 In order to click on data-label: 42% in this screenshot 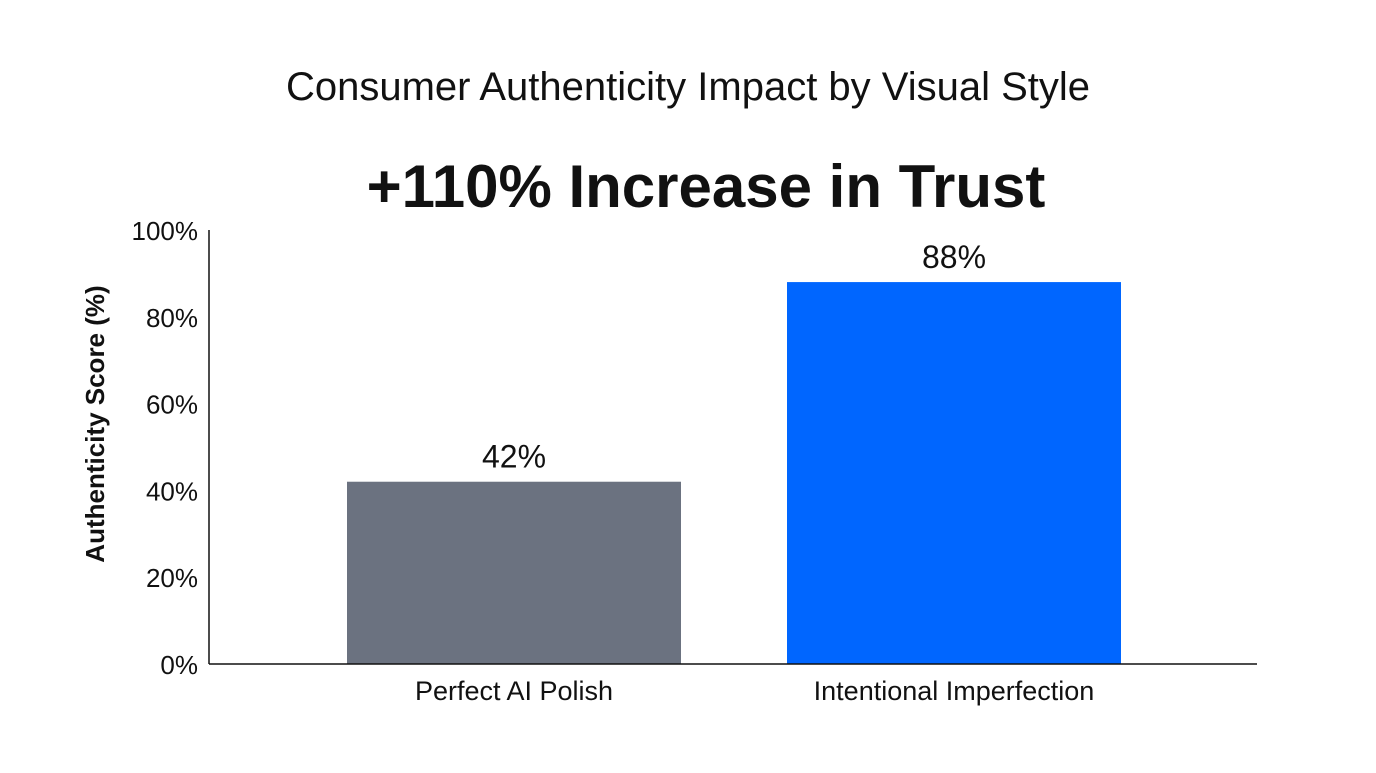, I will do `click(514, 457)`.